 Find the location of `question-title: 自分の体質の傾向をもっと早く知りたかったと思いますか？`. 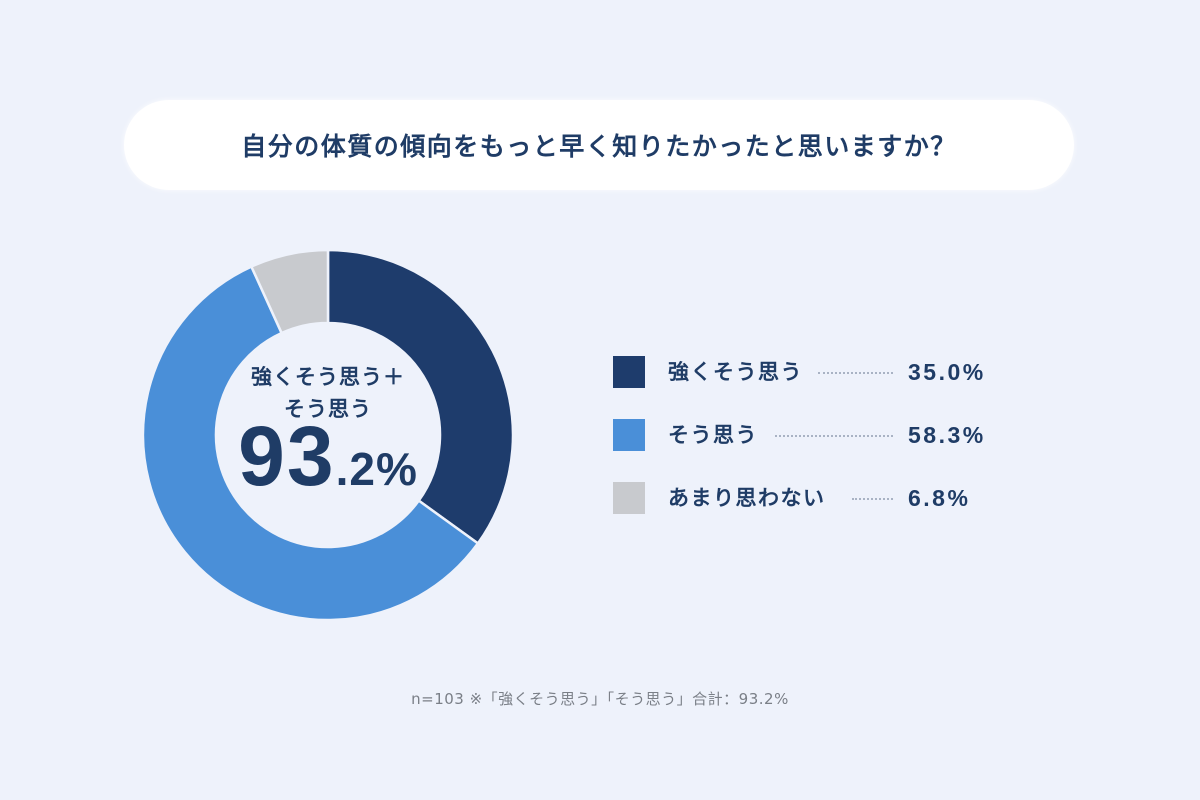

question-title: 自分の体質の傾向をもっと早く知りたかったと思いますか？ is located at coordinates (599, 146).